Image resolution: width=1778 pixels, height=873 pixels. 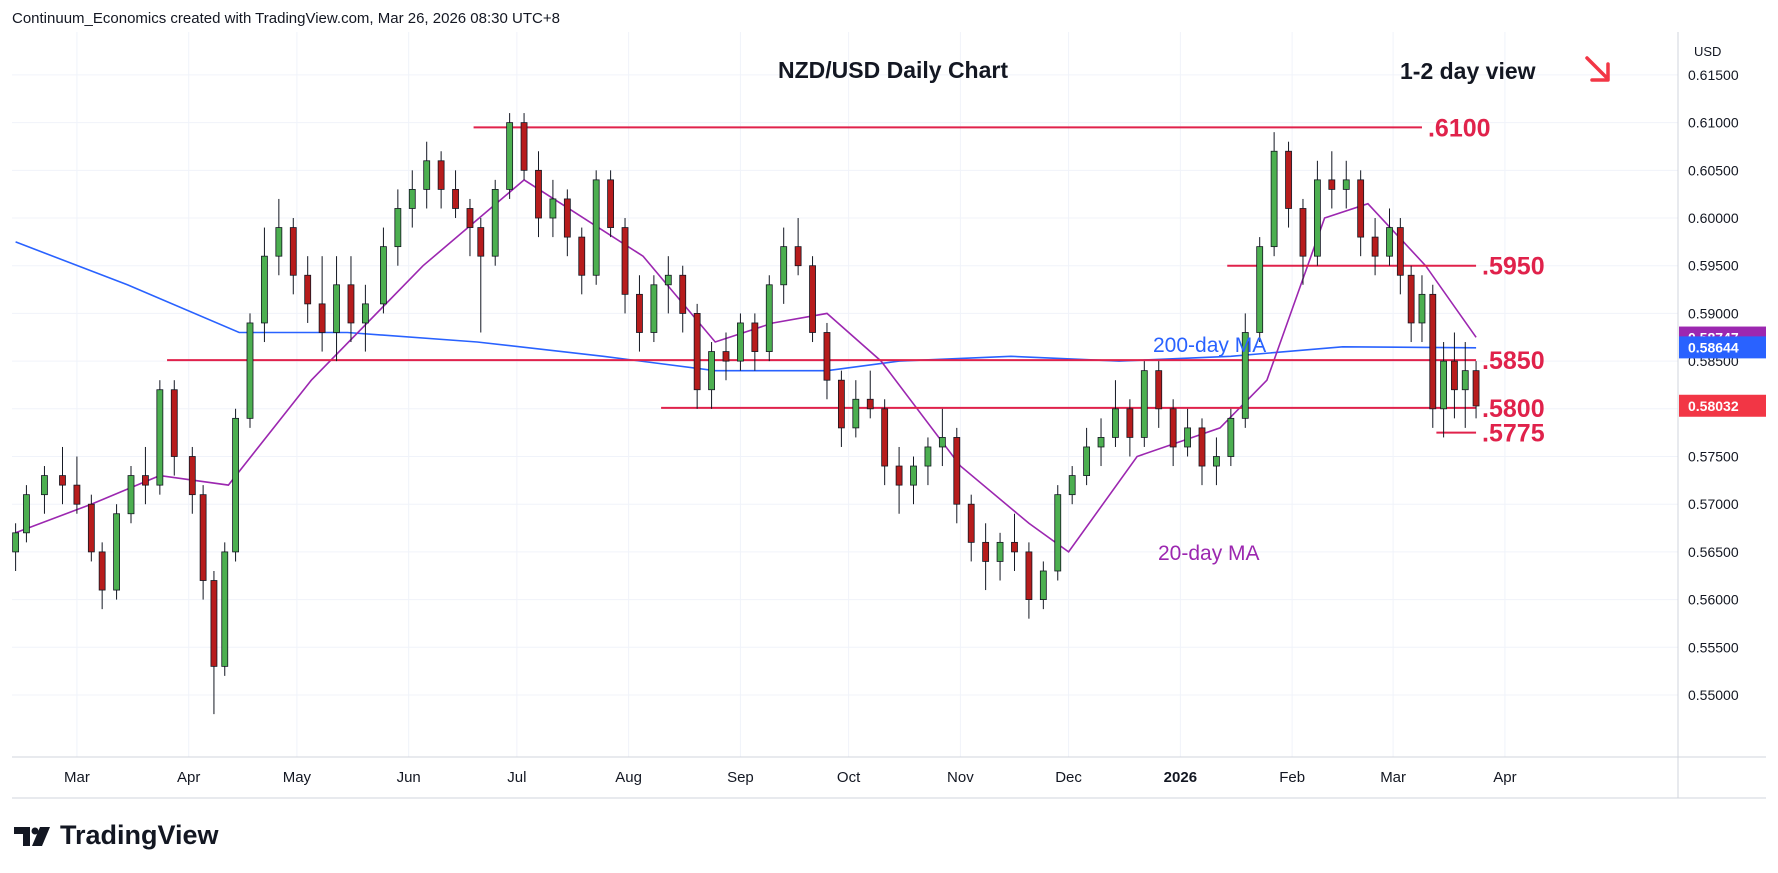 What do you see at coordinates (628, 777) in the screenshot?
I see `x-tick-label: Aug` at bounding box center [628, 777].